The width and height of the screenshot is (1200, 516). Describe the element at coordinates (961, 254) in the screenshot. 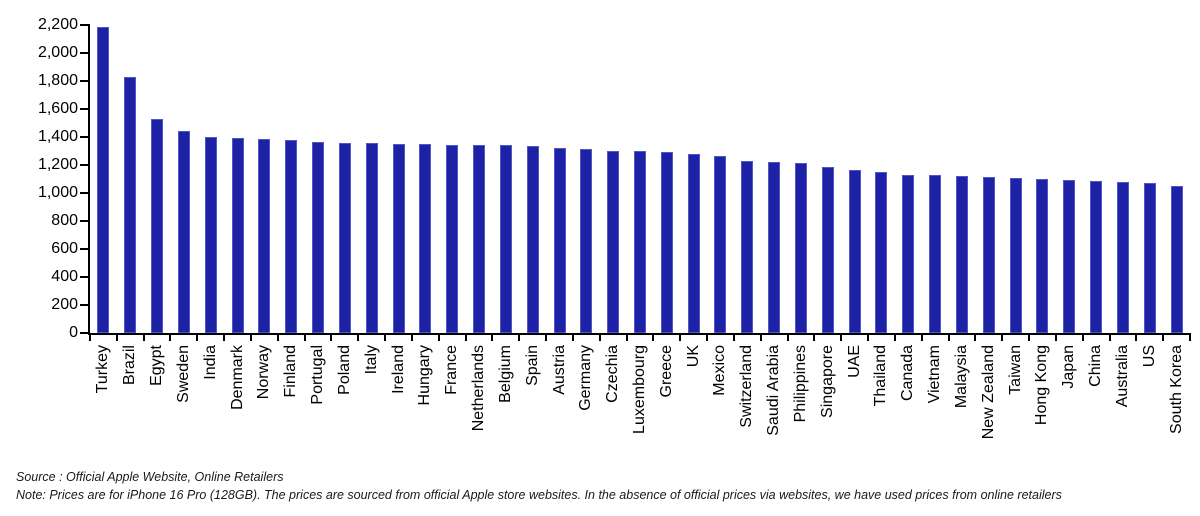

I see `bar-malaysia` at that location.